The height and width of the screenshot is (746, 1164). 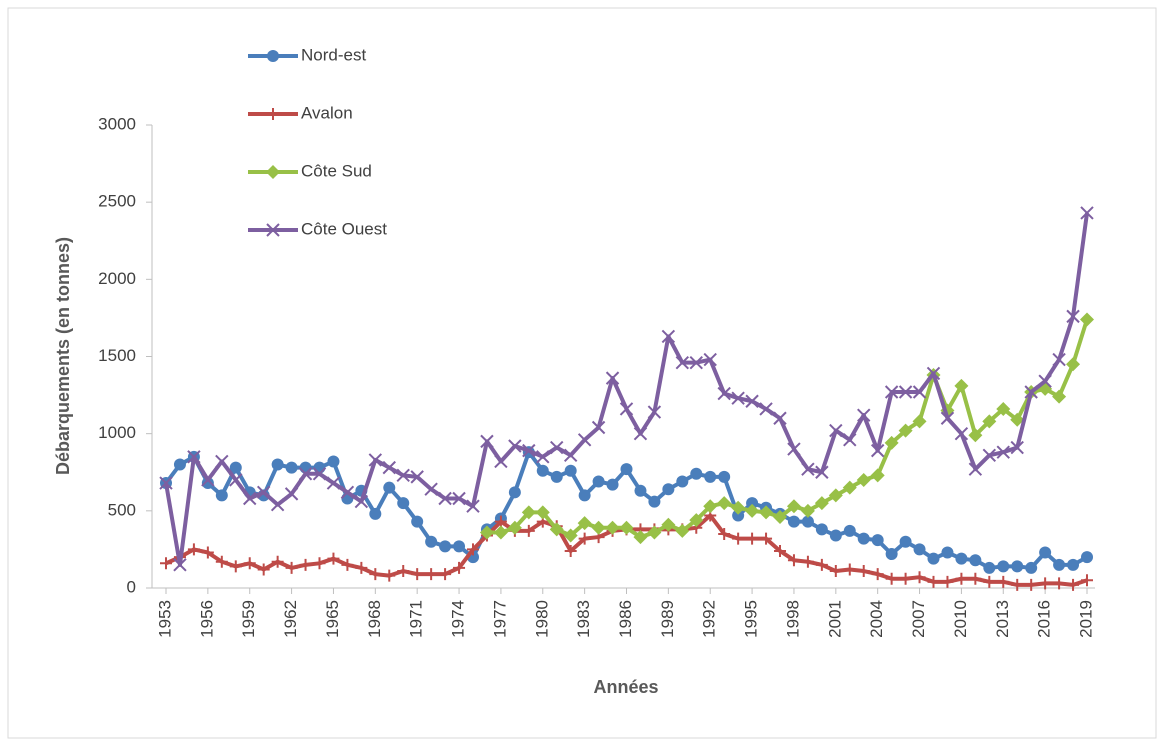 I want to click on x-tick-label: 1968, so click(x=374, y=619).